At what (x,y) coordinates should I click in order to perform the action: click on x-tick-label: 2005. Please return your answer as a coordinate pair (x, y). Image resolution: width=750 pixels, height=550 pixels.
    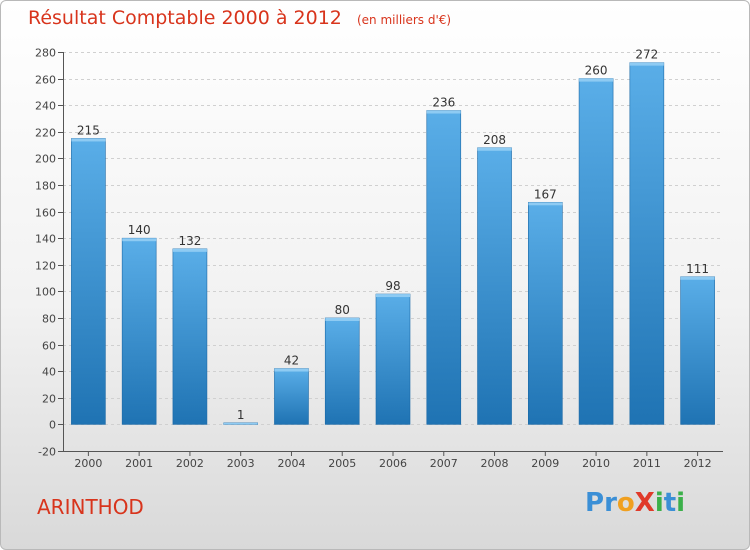
    Looking at the image, I should click on (342, 463).